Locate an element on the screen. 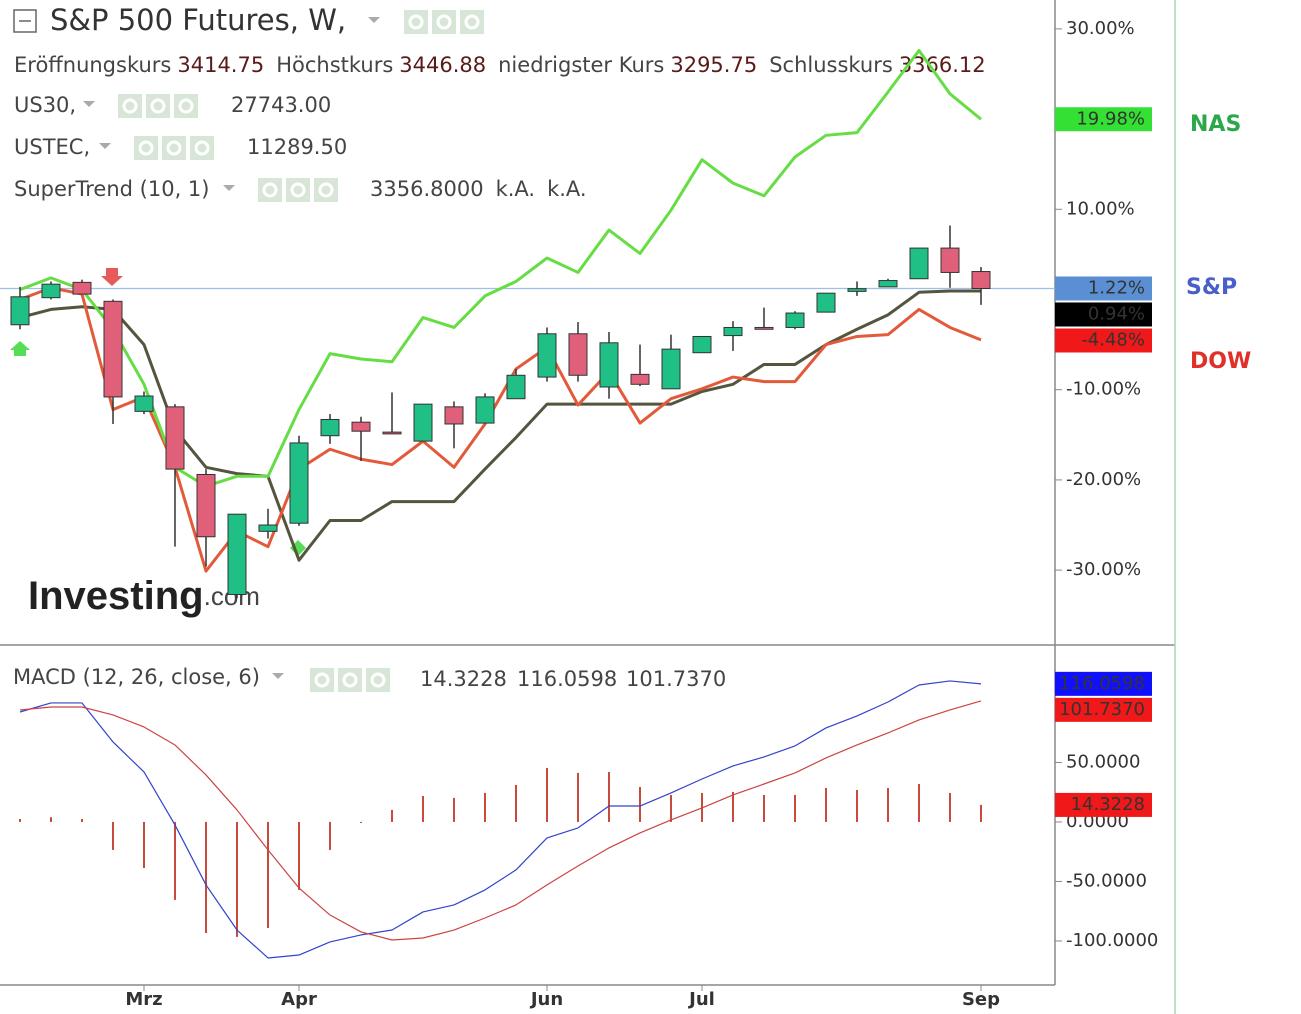  indicator-values: 11289.50 is located at coordinates (297, 147).